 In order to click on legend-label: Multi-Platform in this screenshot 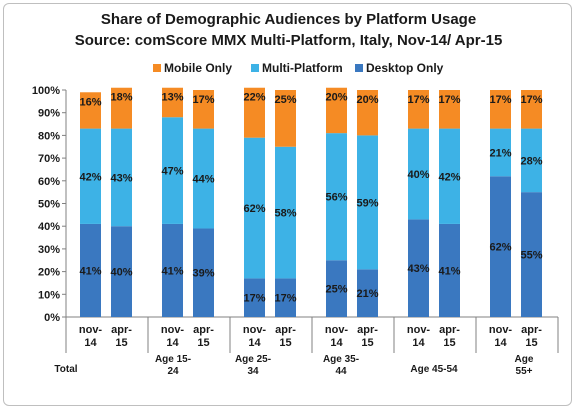, I will do `click(302, 68)`.